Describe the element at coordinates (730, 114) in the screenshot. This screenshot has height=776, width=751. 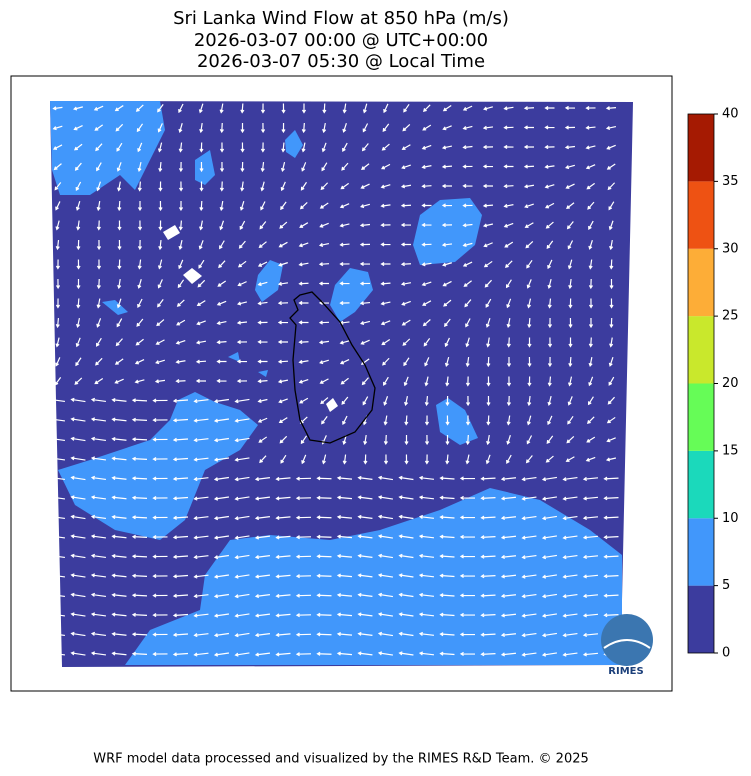
I see `colorbar-tick-label: 40` at that location.